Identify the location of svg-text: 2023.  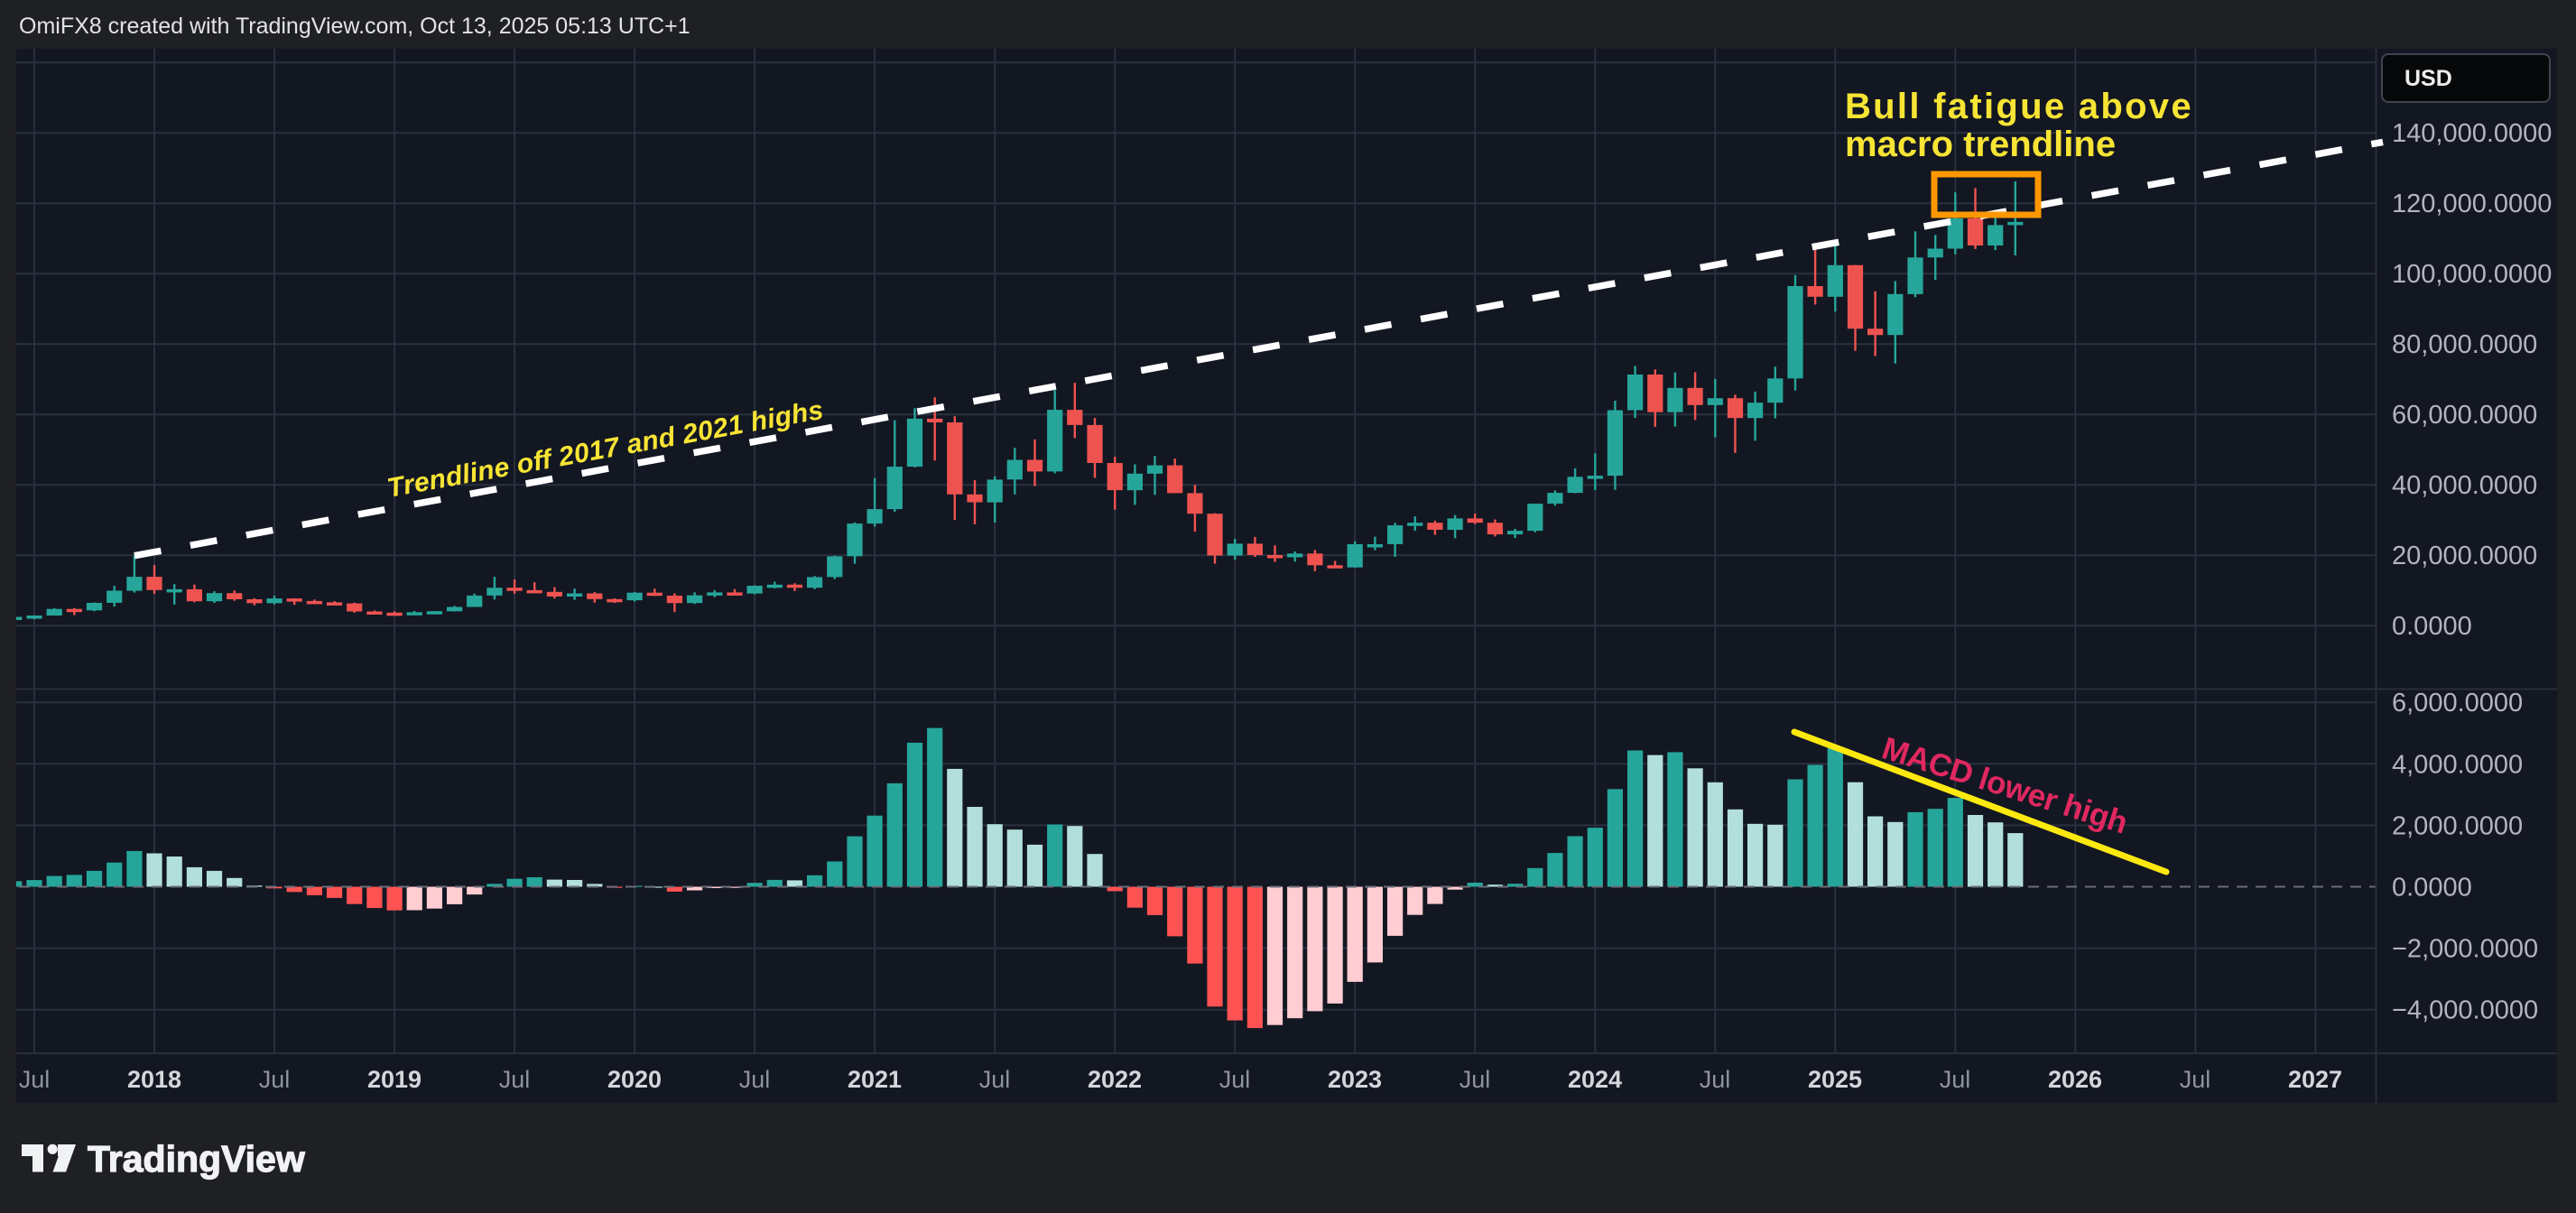
(1355, 1079).